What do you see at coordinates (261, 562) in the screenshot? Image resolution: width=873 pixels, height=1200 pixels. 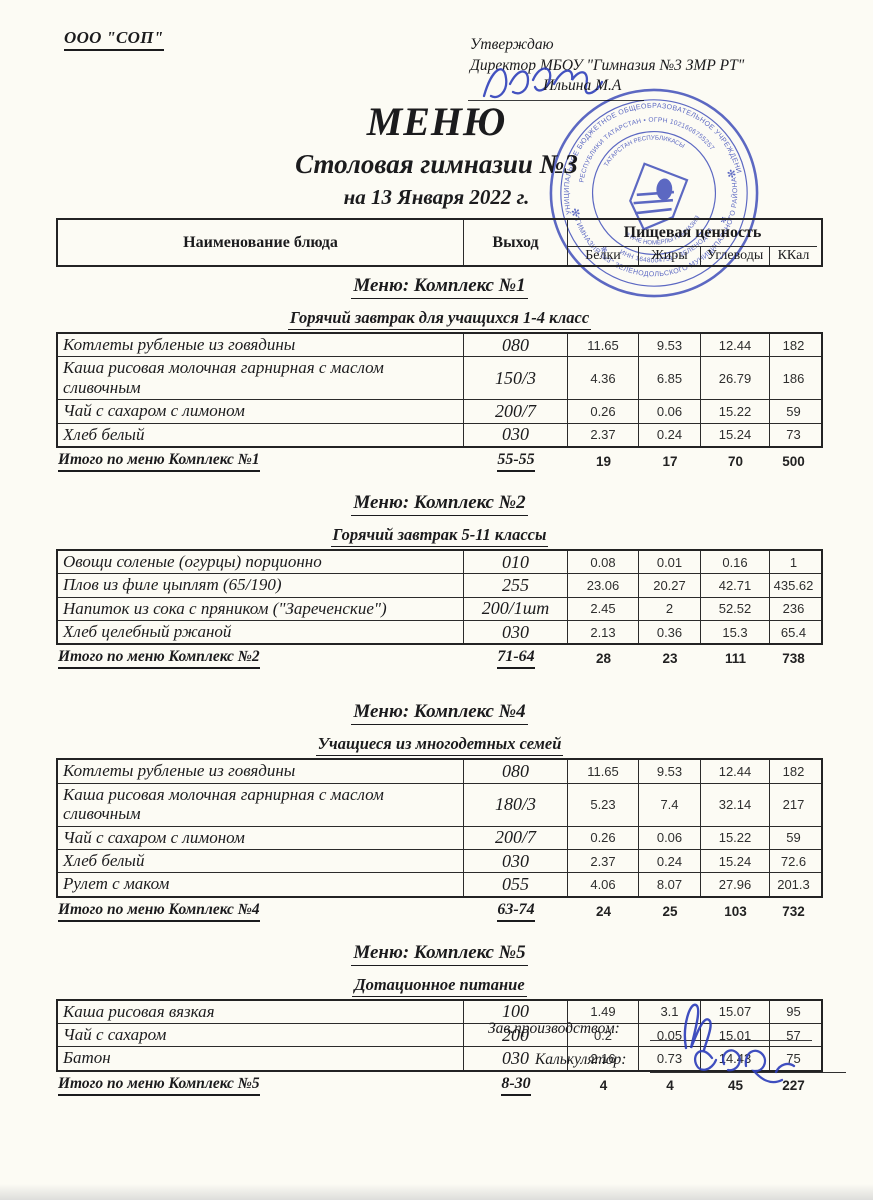 I see `dish-name: Овощи соленые (огурцы) порционно` at bounding box center [261, 562].